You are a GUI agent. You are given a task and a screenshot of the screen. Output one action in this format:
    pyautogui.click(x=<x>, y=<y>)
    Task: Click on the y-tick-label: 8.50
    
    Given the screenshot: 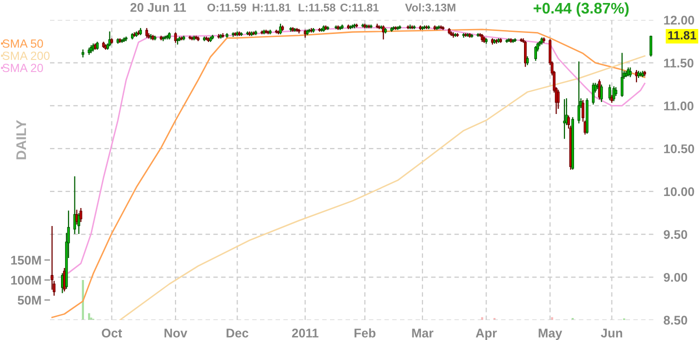 What is the action you would take?
    pyautogui.click(x=676, y=320)
    